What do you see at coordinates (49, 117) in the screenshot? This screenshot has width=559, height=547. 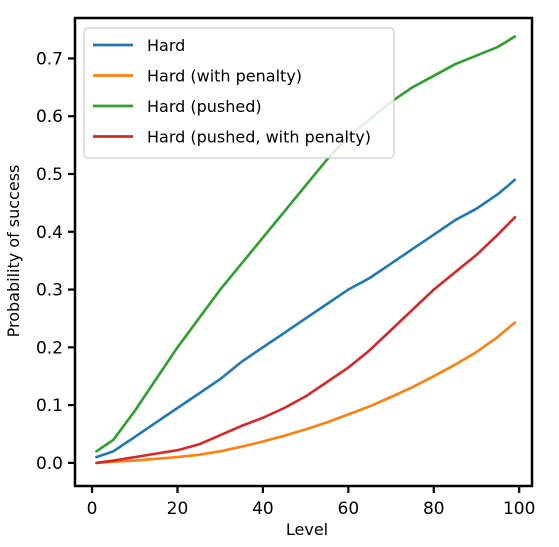 I see `y-tick-label: 0.6` at bounding box center [49, 117].